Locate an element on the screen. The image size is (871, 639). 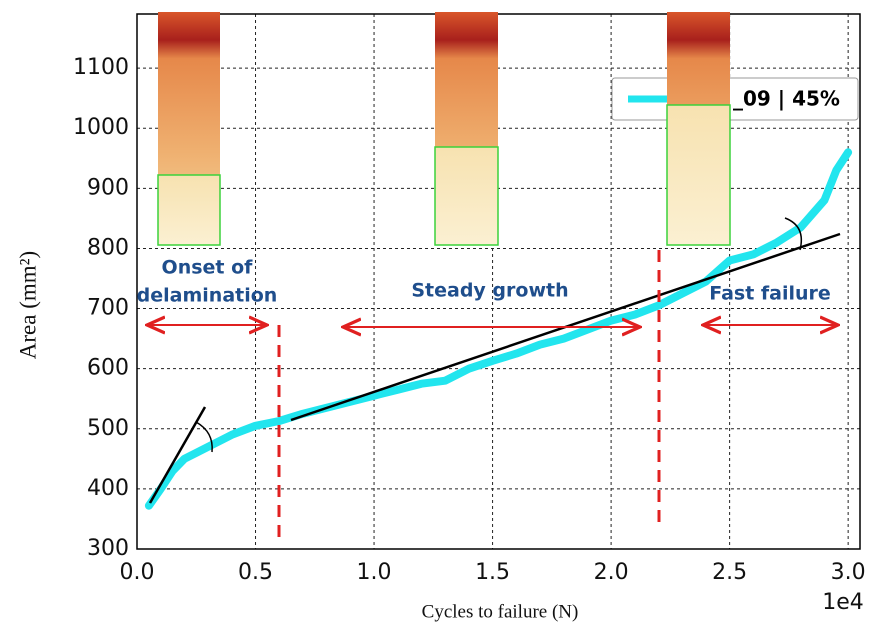
y-tick-label: 400 is located at coordinates (108, 488).